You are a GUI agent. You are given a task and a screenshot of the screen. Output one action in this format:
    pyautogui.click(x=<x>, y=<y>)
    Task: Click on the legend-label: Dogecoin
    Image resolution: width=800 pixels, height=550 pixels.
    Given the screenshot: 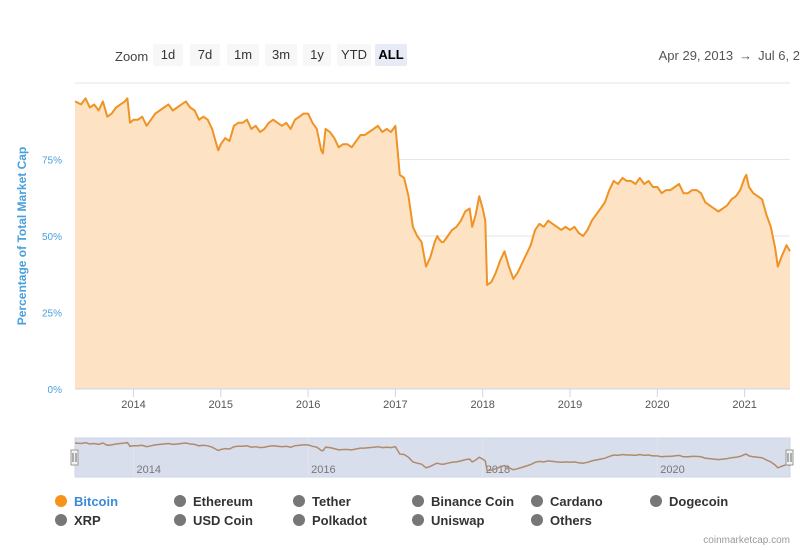 What is the action you would take?
    pyautogui.click(x=699, y=501)
    